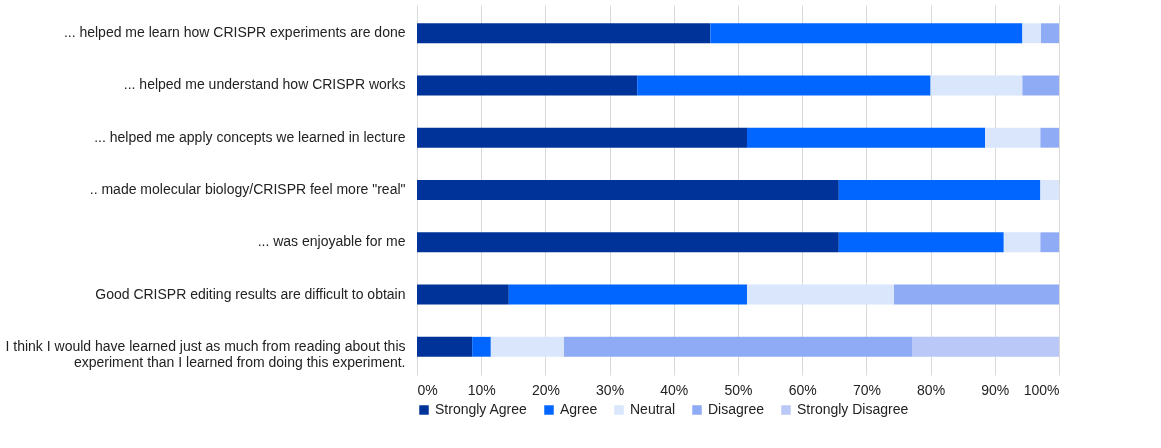 The image size is (1161, 448). Describe the element at coordinates (545, 389) in the screenshot. I see `x-tick-label: 20%` at that location.